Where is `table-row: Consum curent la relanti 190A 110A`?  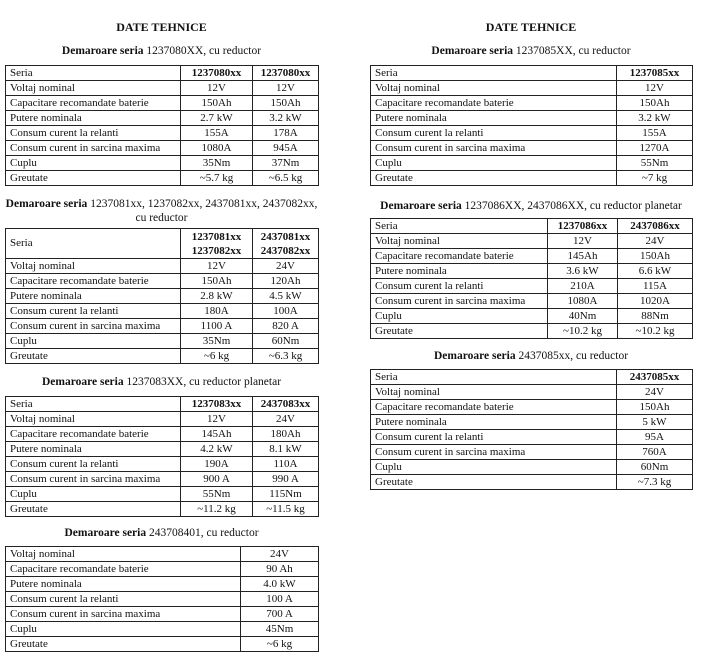 table-row: Consum curent la relanti 190A 110A is located at coordinates (162, 464).